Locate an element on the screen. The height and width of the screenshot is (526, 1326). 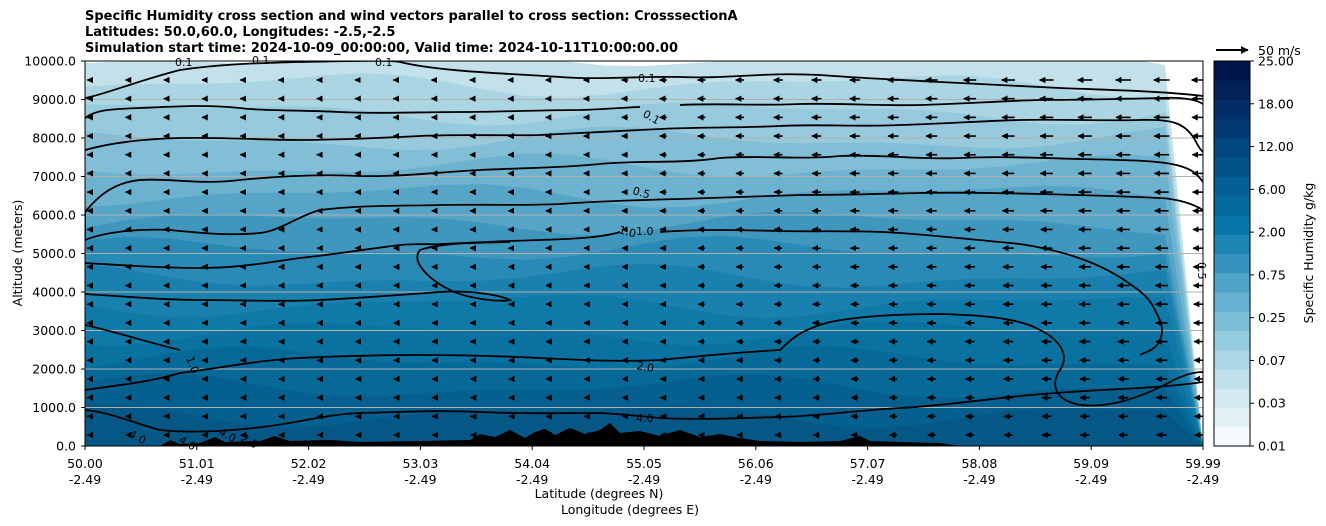
x-tick-label-latitude: 53.03 is located at coordinates (421, 463).